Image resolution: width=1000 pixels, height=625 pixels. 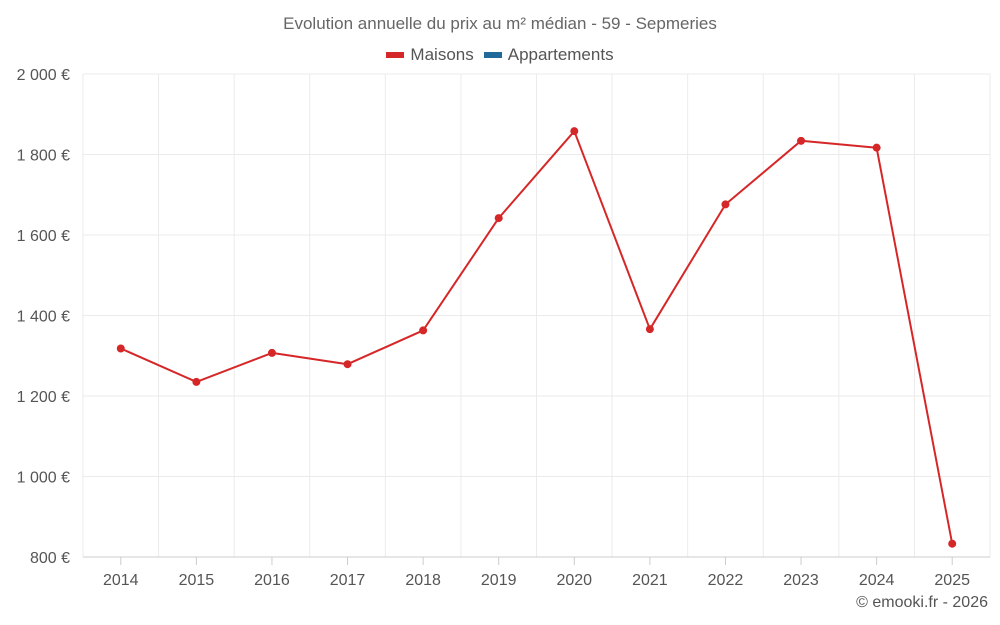 What do you see at coordinates (574, 580) in the screenshot?
I see `x-tick-label: 2020` at bounding box center [574, 580].